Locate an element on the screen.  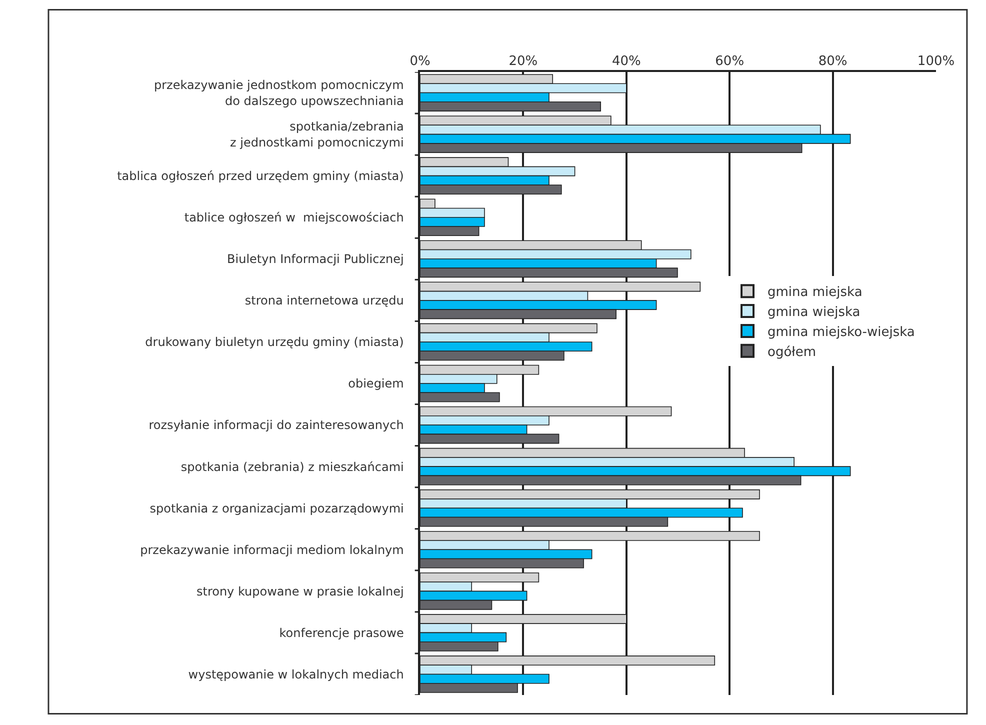
y-tick-label: przekazywanie informacji mediom lokalnym is located at coordinates (272, 549).